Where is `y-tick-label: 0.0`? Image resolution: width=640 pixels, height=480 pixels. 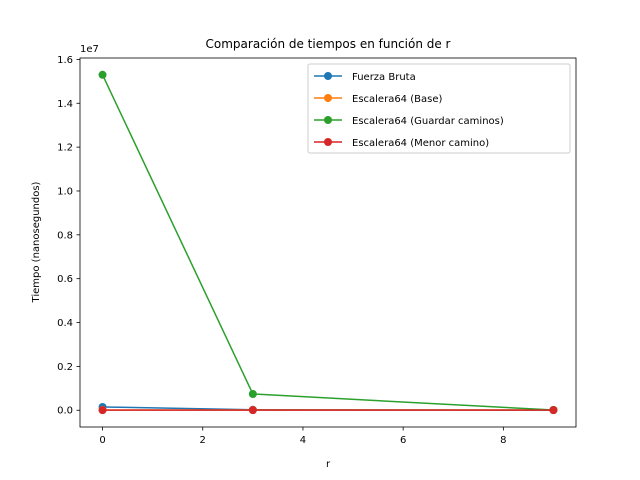
y-tick-label: 0.0 is located at coordinates (65, 411).